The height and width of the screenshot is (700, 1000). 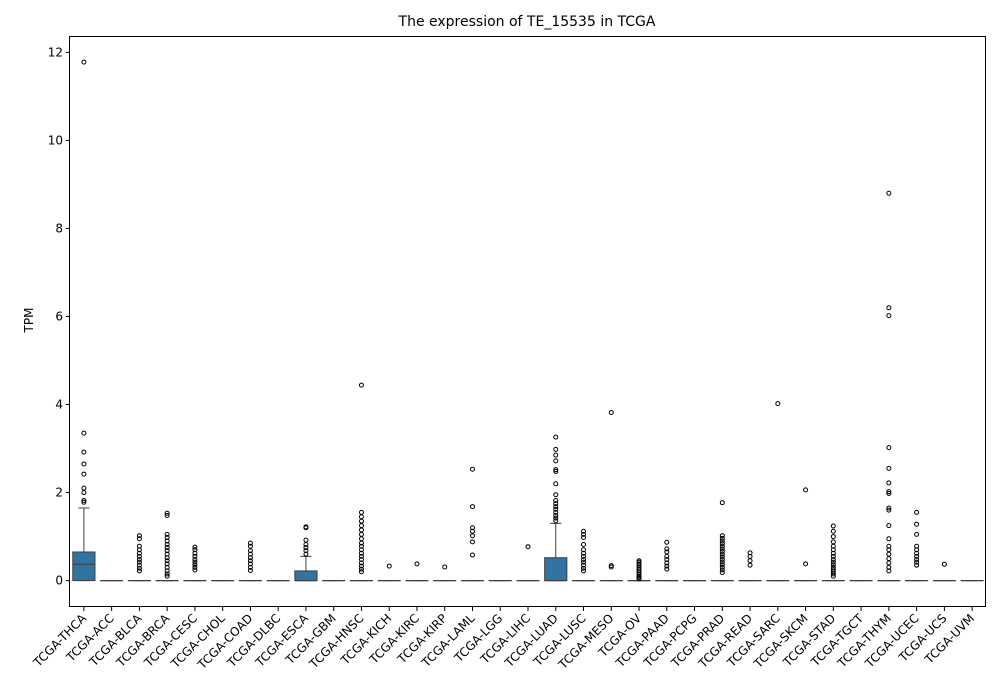 What do you see at coordinates (55, 140) in the screenshot?
I see `y-tick-label: 10` at bounding box center [55, 140].